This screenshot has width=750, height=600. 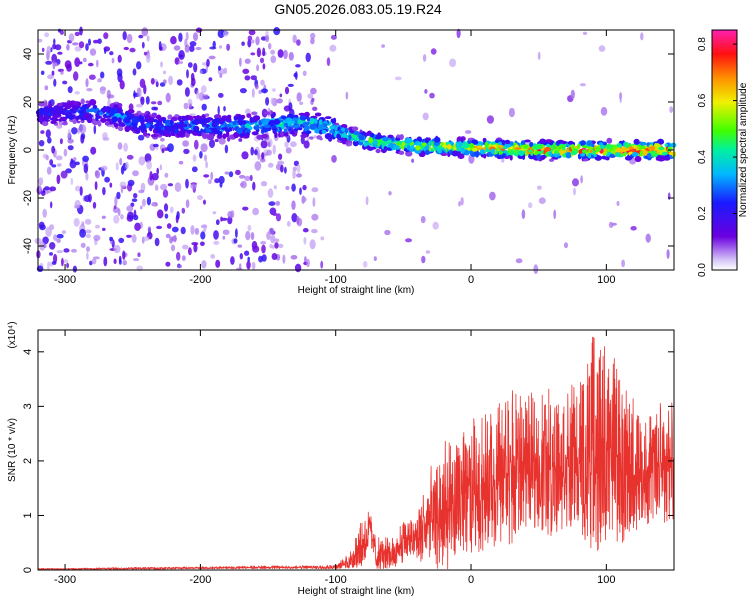 What do you see at coordinates (28, 406) in the screenshot?
I see `y-tick-label: 3` at bounding box center [28, 406].